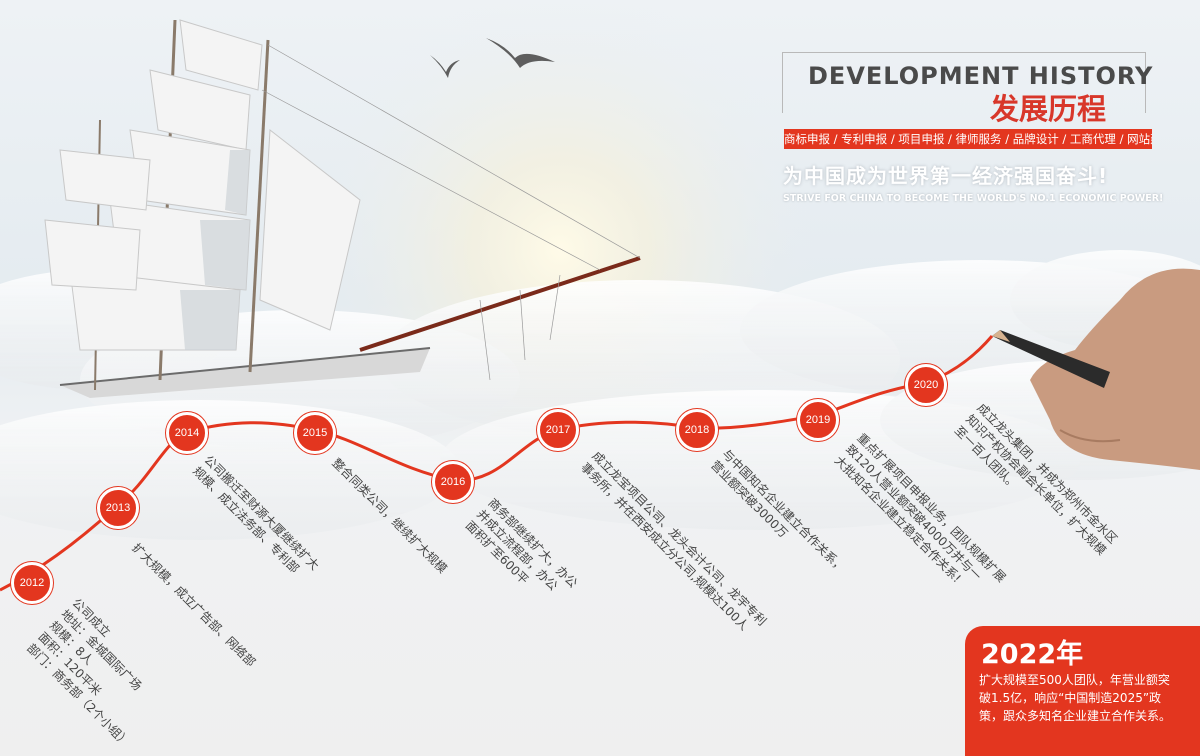 This screenshot has height=756, width=1200. I want to click on year-marker-2018: 2018, so click(697, 430).